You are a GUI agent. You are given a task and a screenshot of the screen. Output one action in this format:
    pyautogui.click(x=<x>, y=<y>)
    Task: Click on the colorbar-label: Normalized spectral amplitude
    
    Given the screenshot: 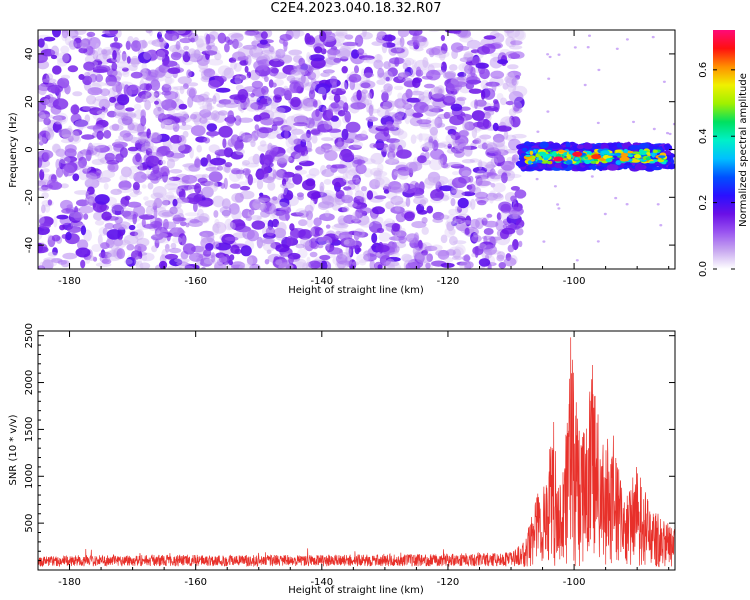 What is the action you would take?
    pyautogui.click(x=743, y=150)
    